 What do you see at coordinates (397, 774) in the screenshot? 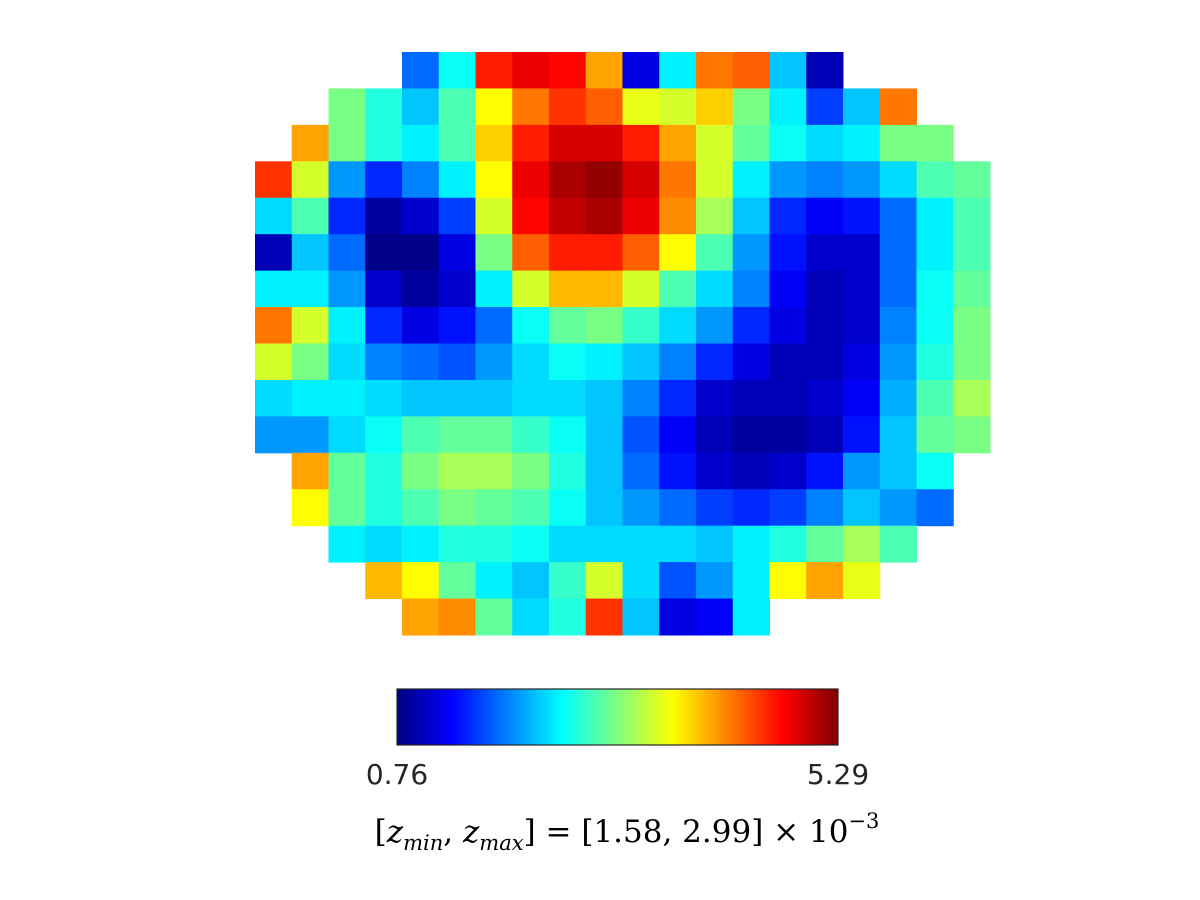
I see `colorbar-min-label: 0.76` at bounding box center [397, 774].